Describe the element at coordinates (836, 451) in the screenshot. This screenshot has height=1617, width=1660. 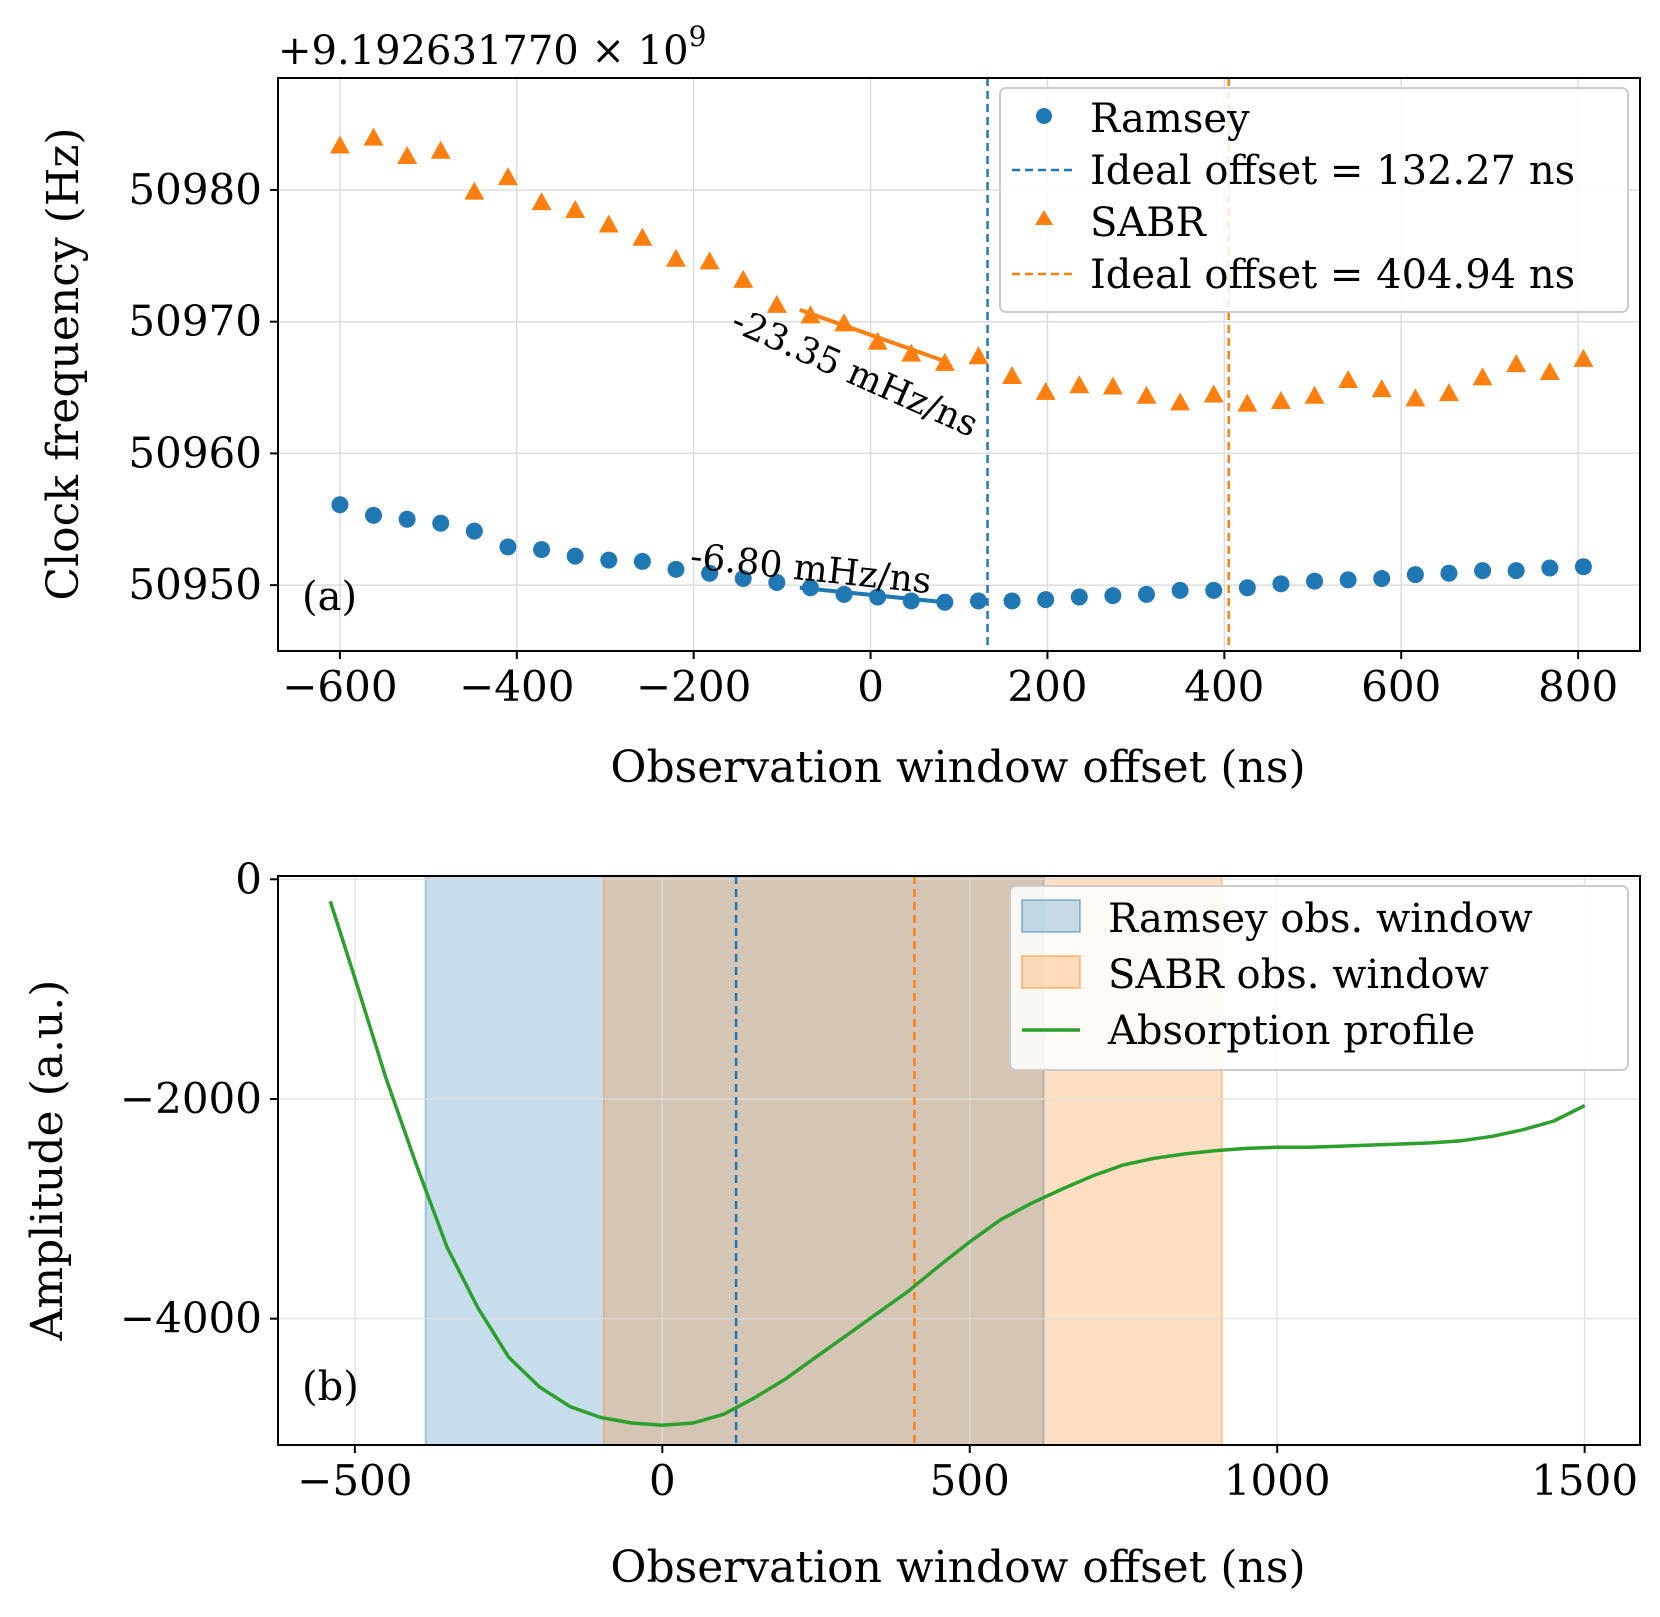
I see `panel-a-fit-labels: -6.80 mHz/ns-23.35 mHz/ns` at that location.